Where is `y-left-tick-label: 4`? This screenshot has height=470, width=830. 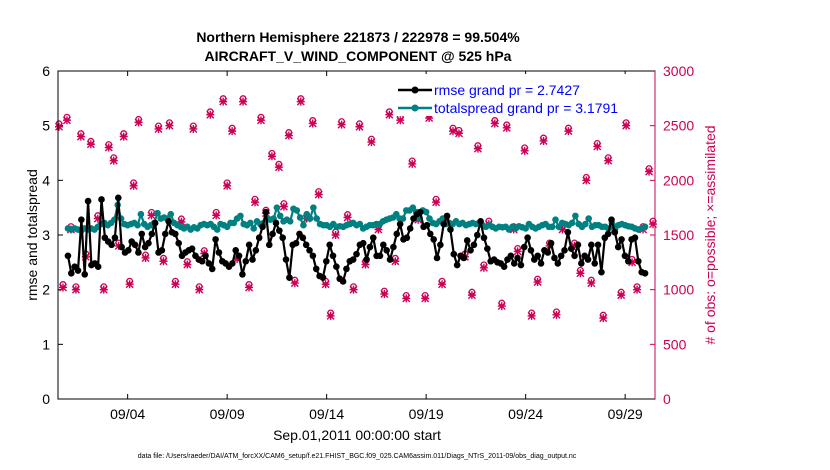
y-left-tick-label: 4 is located at coordinates (46, 180).